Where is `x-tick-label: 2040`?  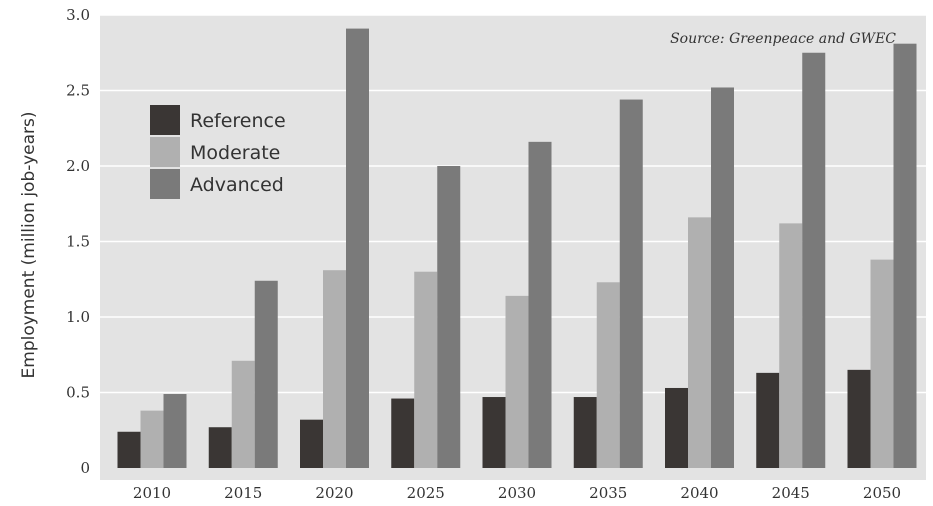
x-tick-label: 2040 is located at coordinates (699, 493).